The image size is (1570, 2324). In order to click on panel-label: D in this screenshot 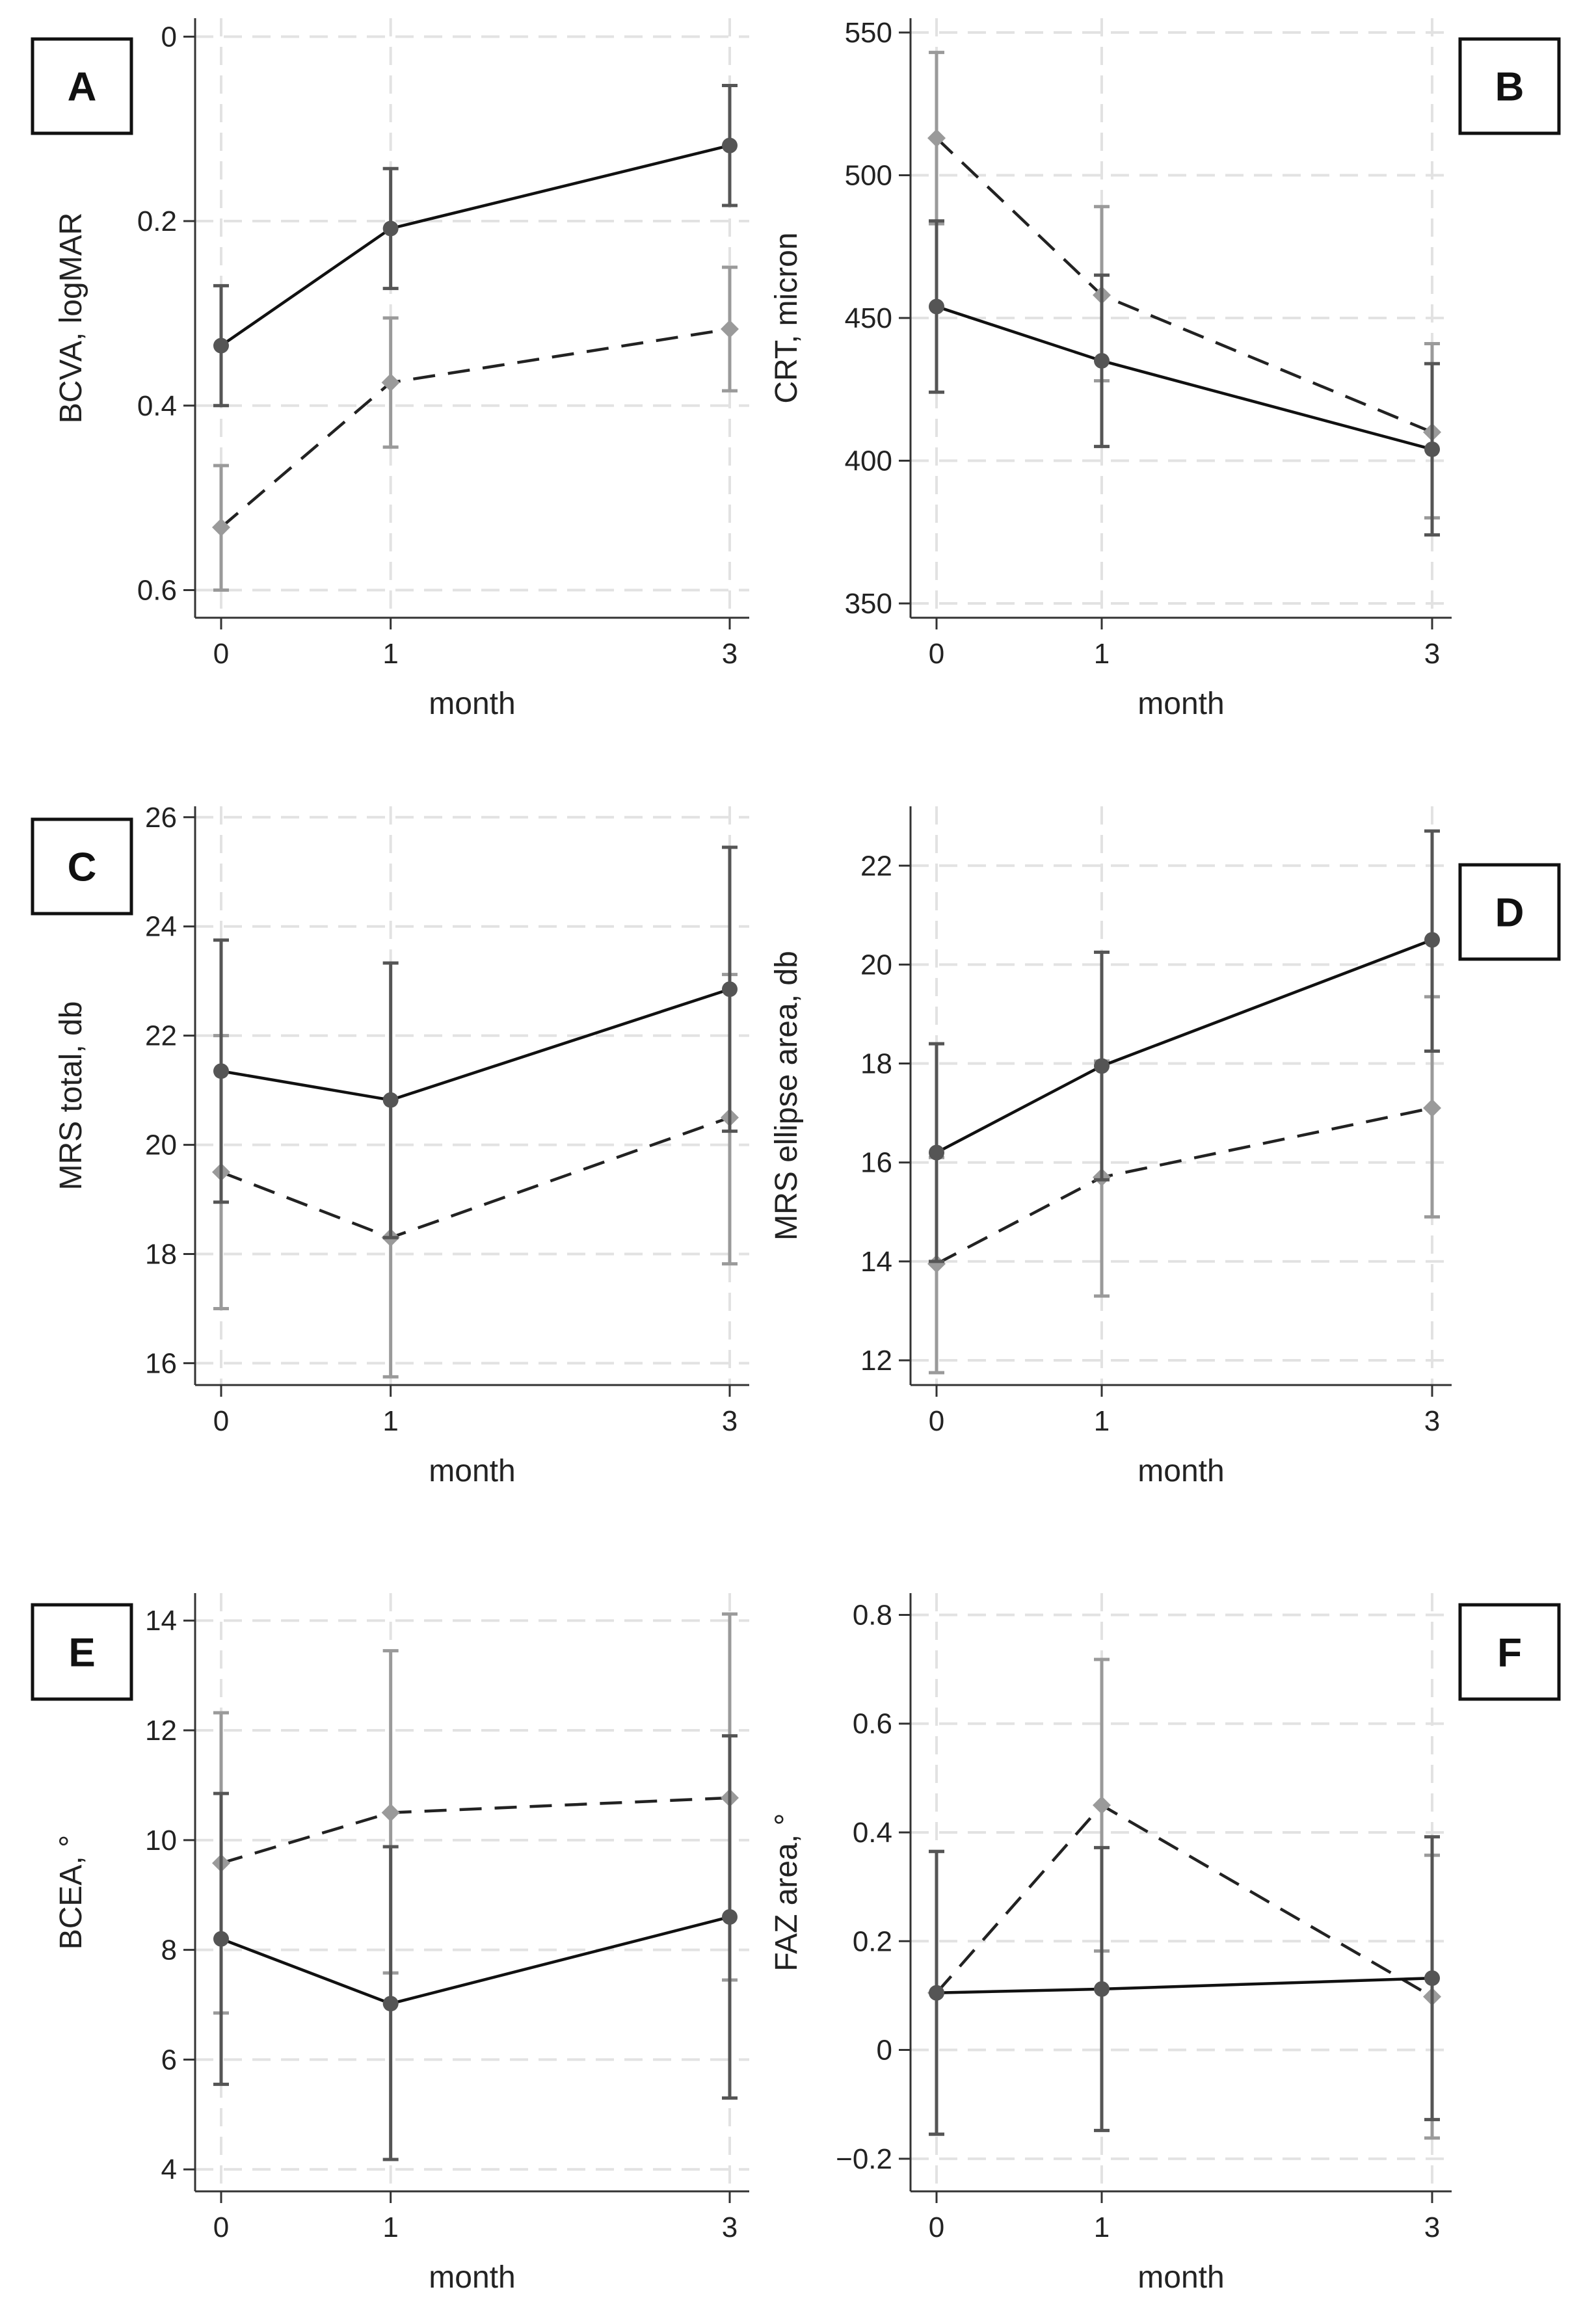, I will do `click(1510, 913)`.